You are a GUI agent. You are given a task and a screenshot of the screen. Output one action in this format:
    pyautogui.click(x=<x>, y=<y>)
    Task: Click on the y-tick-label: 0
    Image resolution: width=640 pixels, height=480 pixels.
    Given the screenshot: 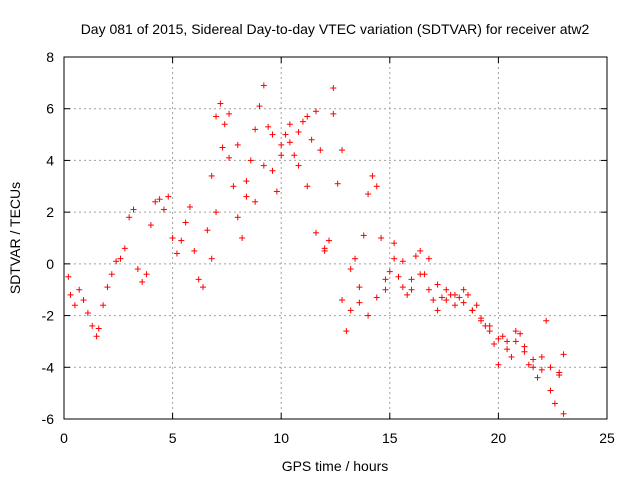 What is the action you would take?
    pyautogui.click(x=50, y=264)
    